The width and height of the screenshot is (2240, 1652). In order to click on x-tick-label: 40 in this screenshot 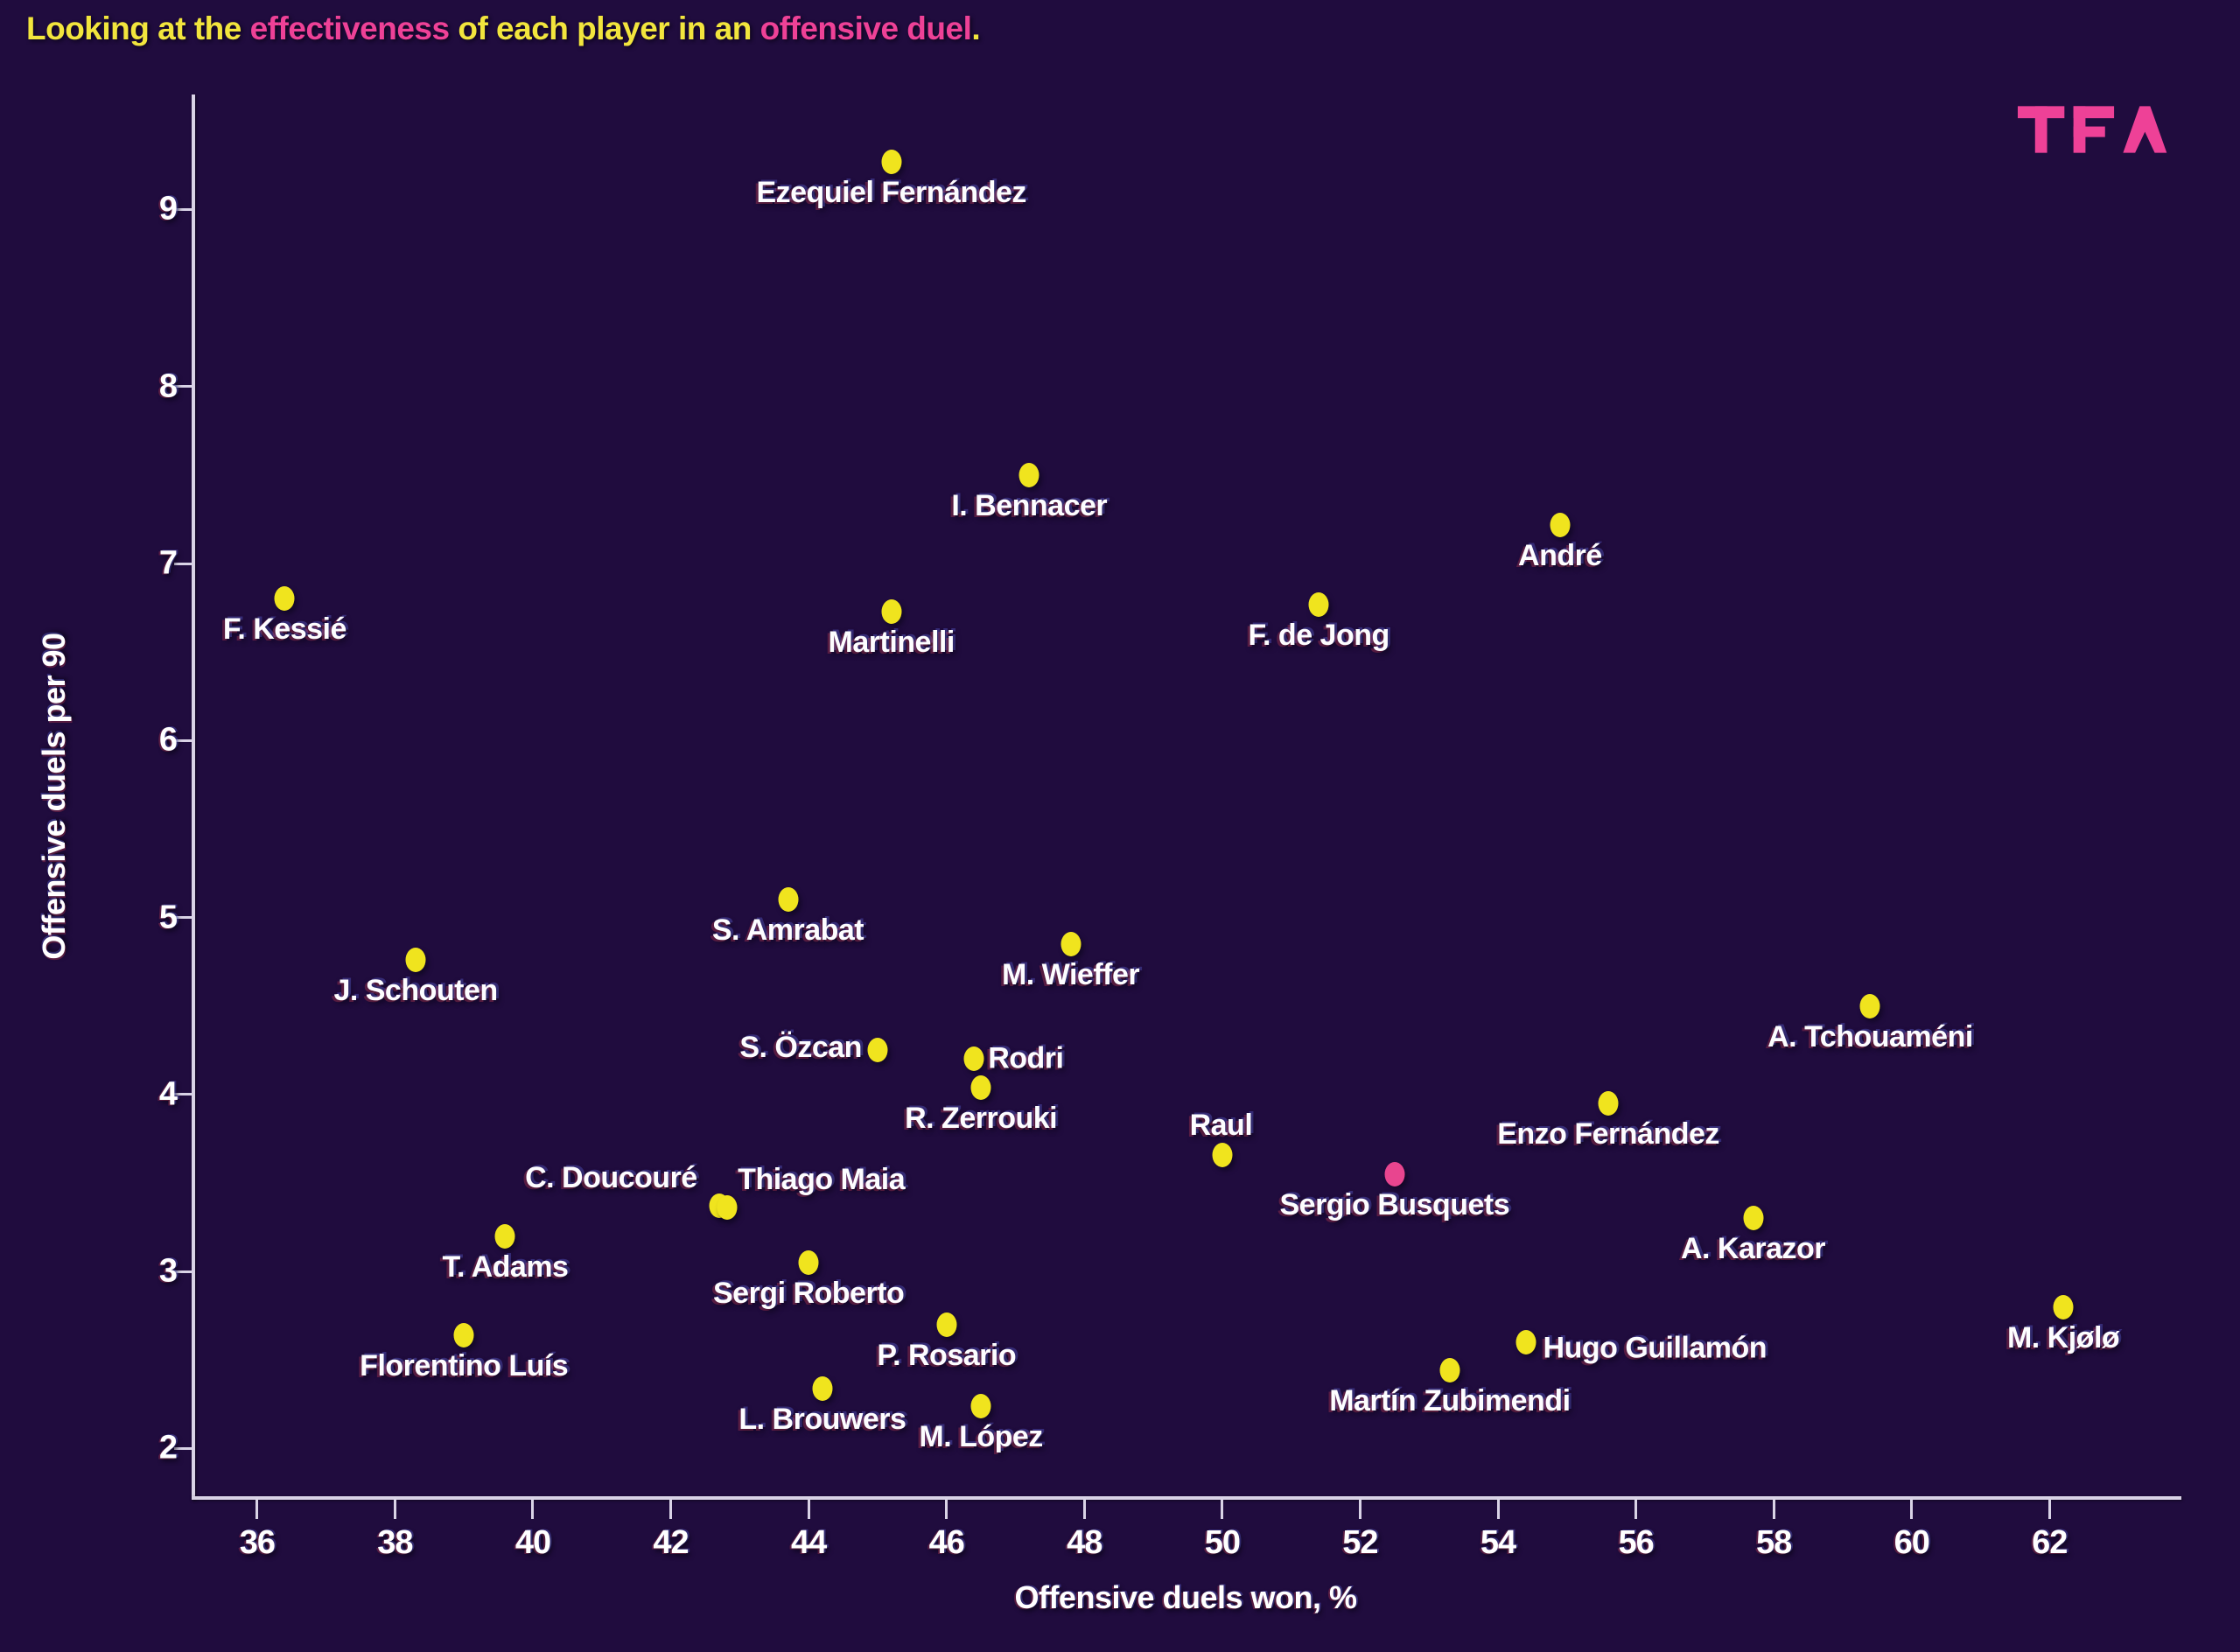, I will do `click(532, 1542)`.